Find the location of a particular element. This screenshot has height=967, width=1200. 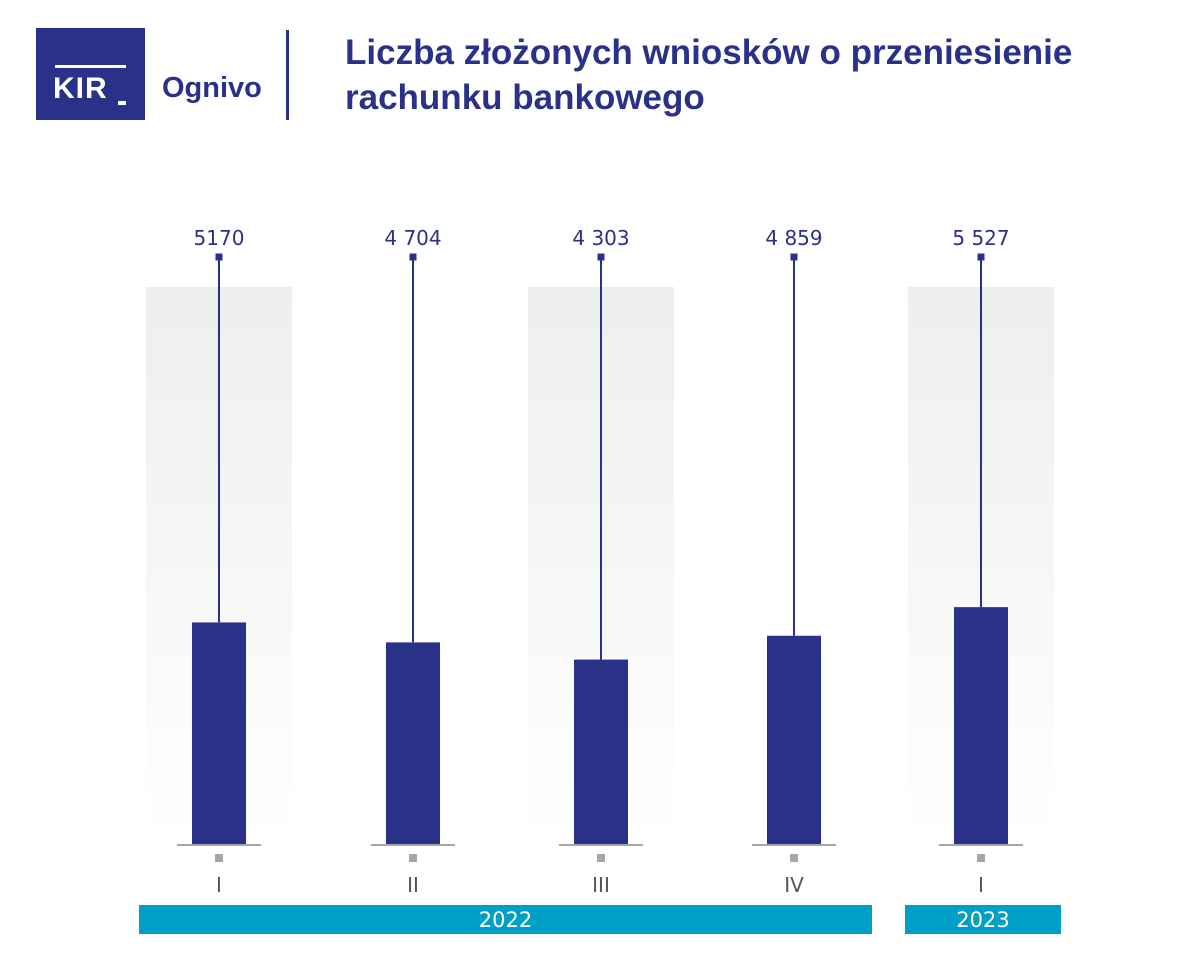

category-label: IV is located at coordinates (794, 885).